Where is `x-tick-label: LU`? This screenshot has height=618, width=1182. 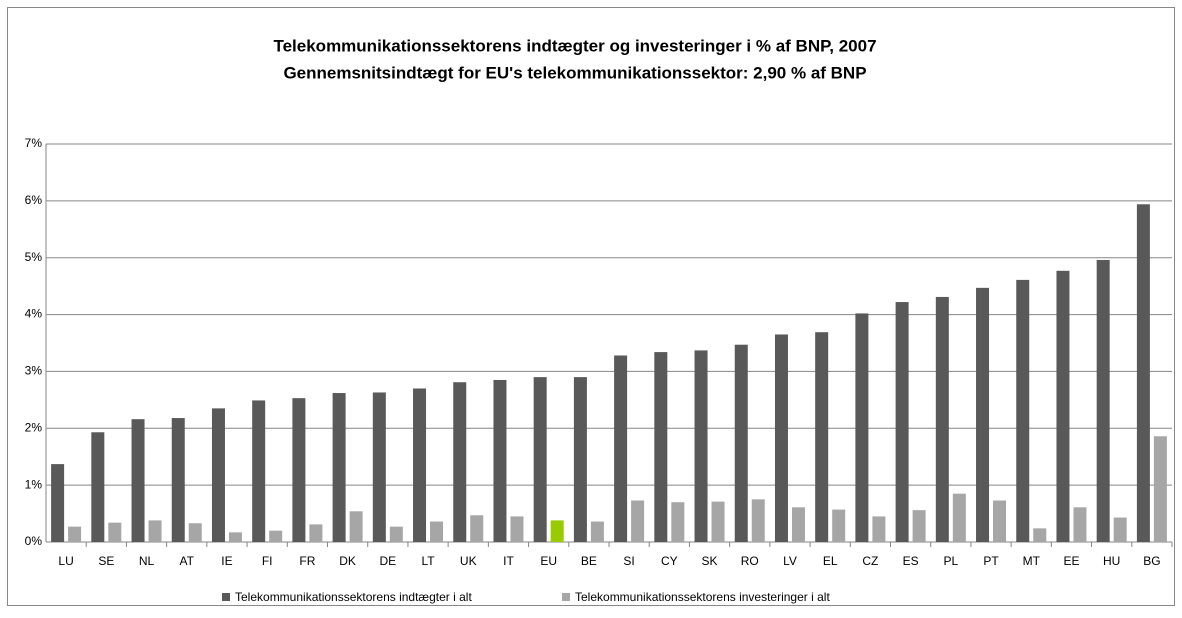 x-tick-label: LU is located at coordinates (65, 561).